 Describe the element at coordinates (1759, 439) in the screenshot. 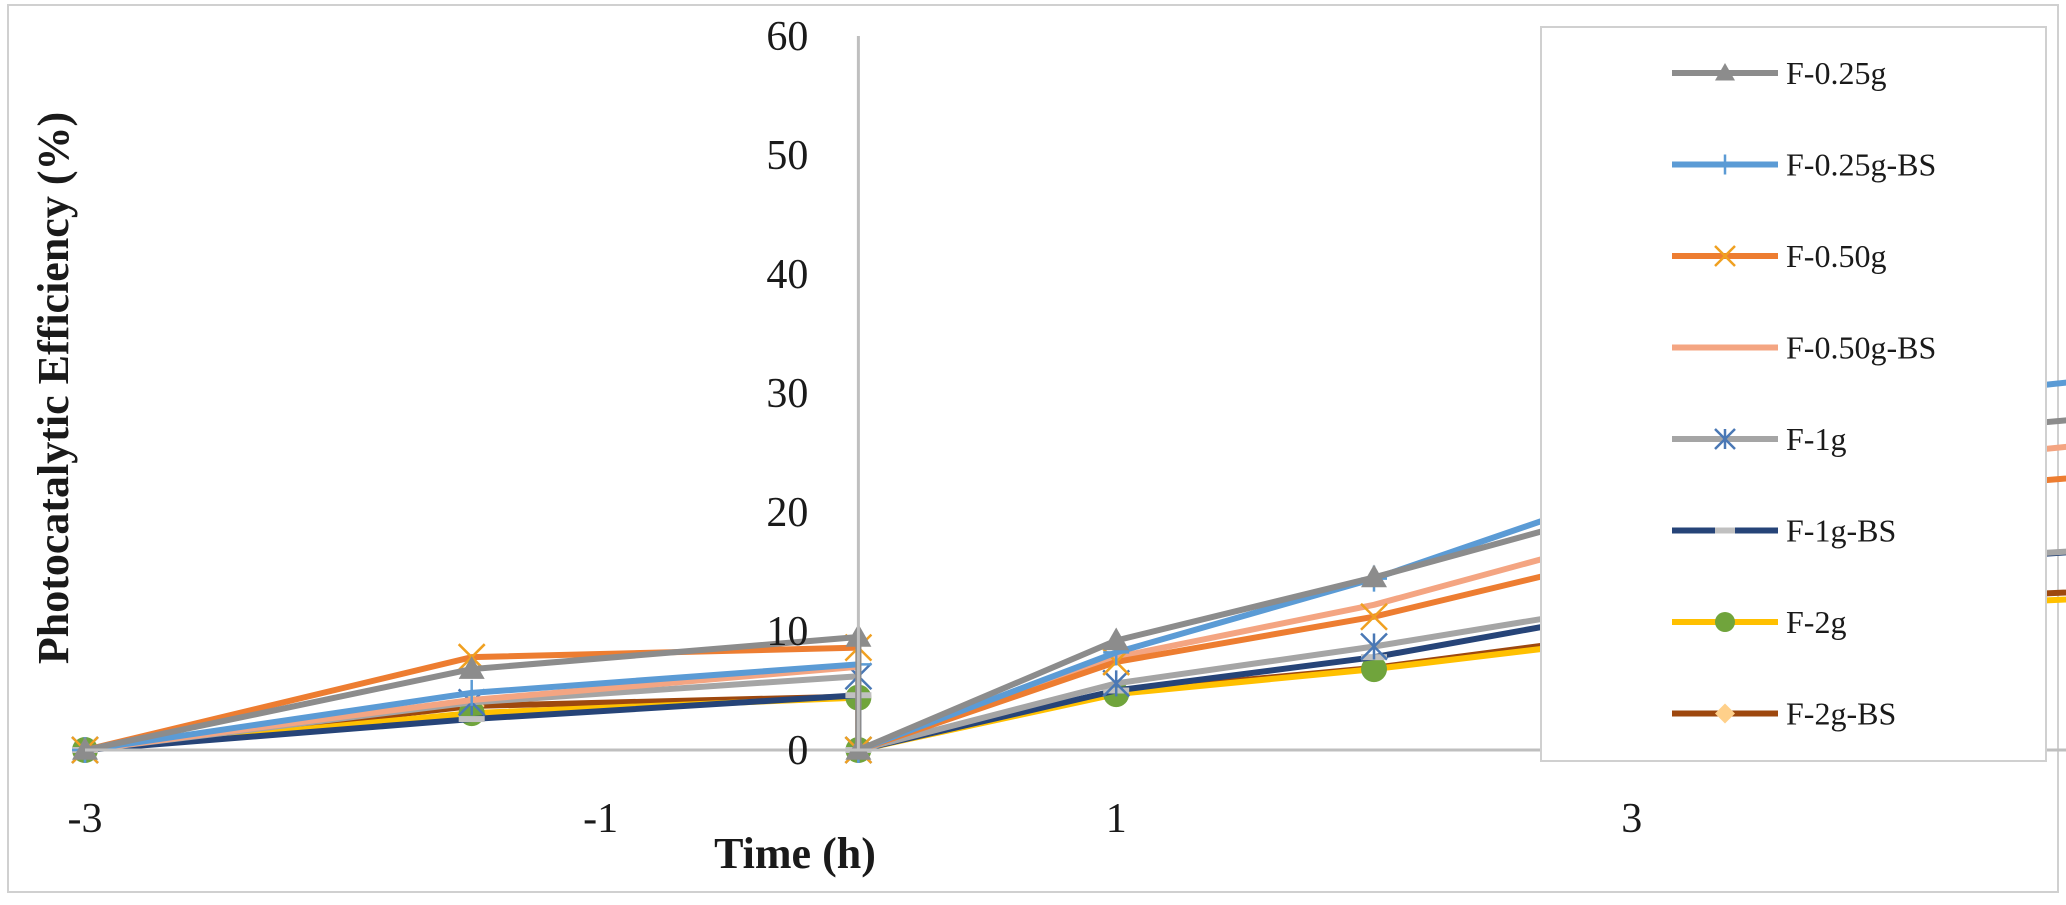

I see `legend-item: F-1g` at that location.